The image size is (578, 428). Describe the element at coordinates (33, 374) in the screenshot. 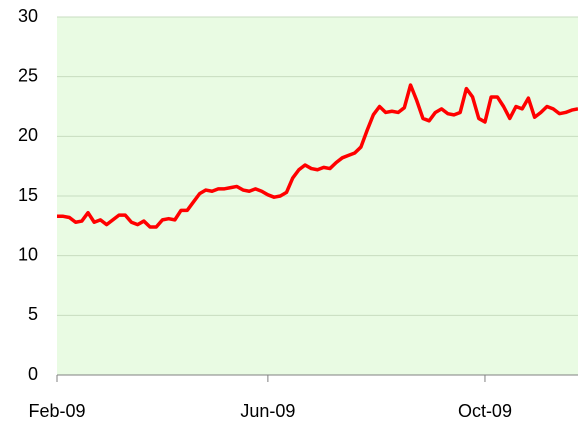

I see `y-tick-label: 0` at that location.